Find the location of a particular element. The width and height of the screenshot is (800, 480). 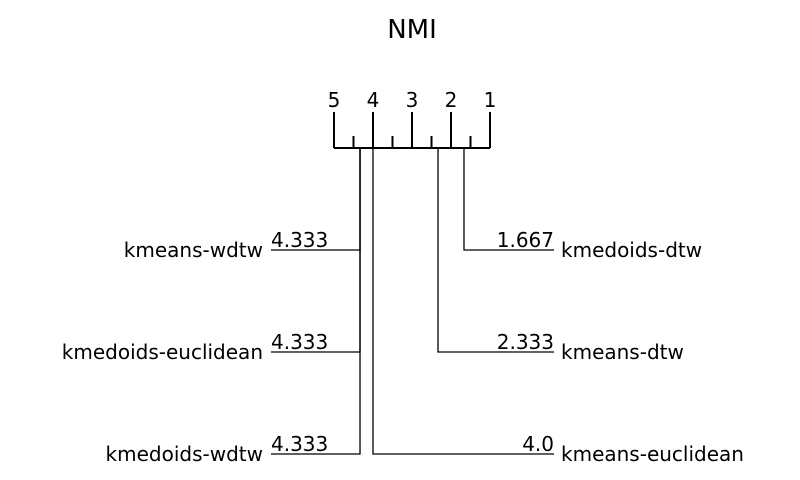

method-label: kmeans-dtw is located at coordinates (622, 352).